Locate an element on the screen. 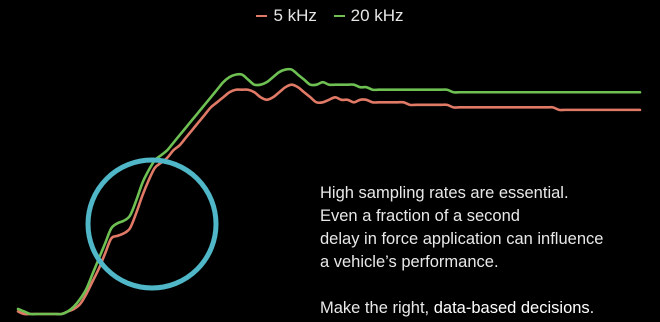  annotation-call-to-action: Make the right, data-based decisions. is located at coordinates (487, 308).